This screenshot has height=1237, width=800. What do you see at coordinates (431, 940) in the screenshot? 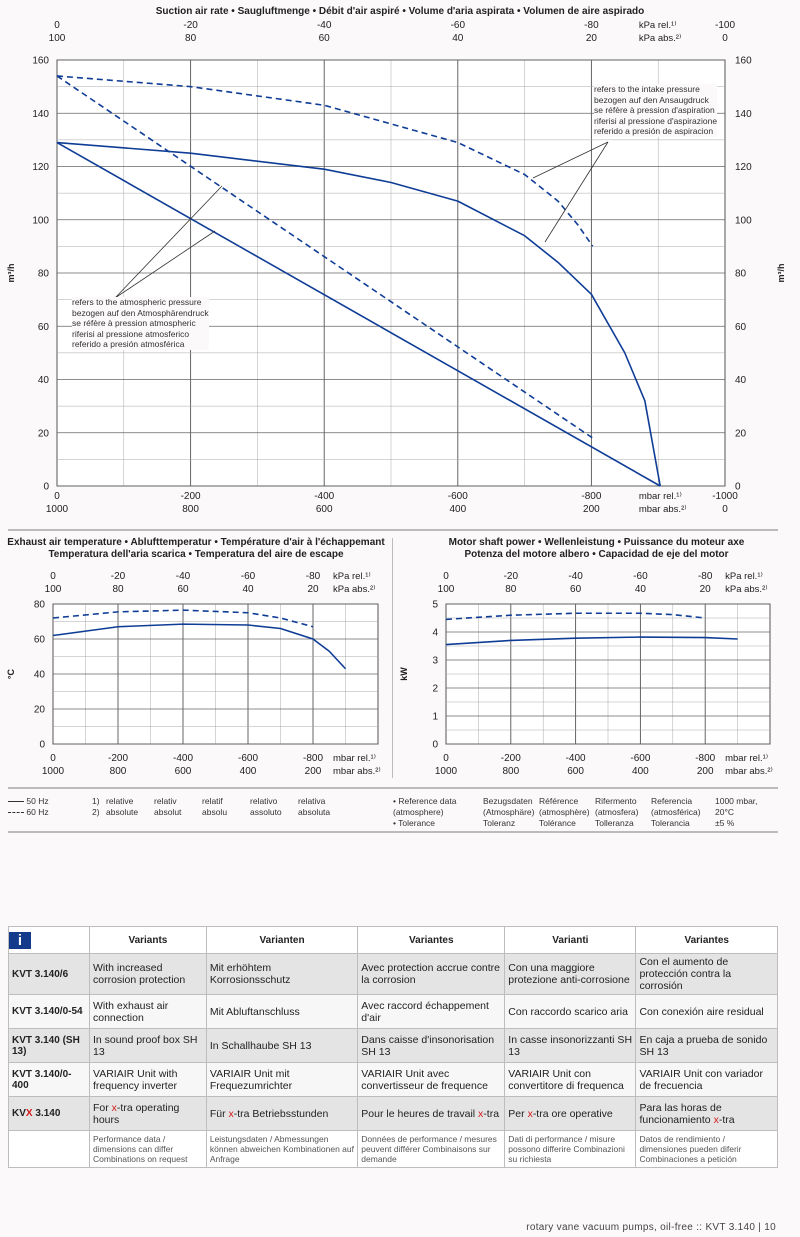
I see `column-header: Variantes` at bounding box center [431, 940].